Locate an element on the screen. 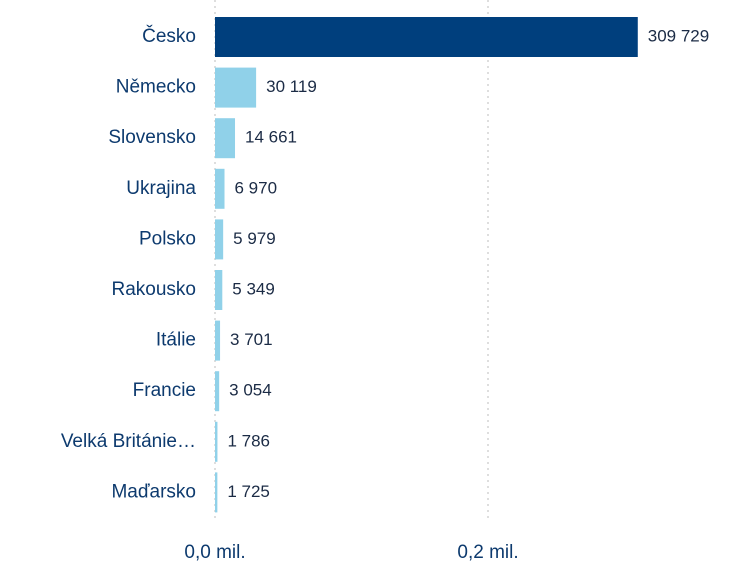 This screenshot has width=732, height=569. x-tick-label: 0,0 mil. is located at coordinates (214, 552).